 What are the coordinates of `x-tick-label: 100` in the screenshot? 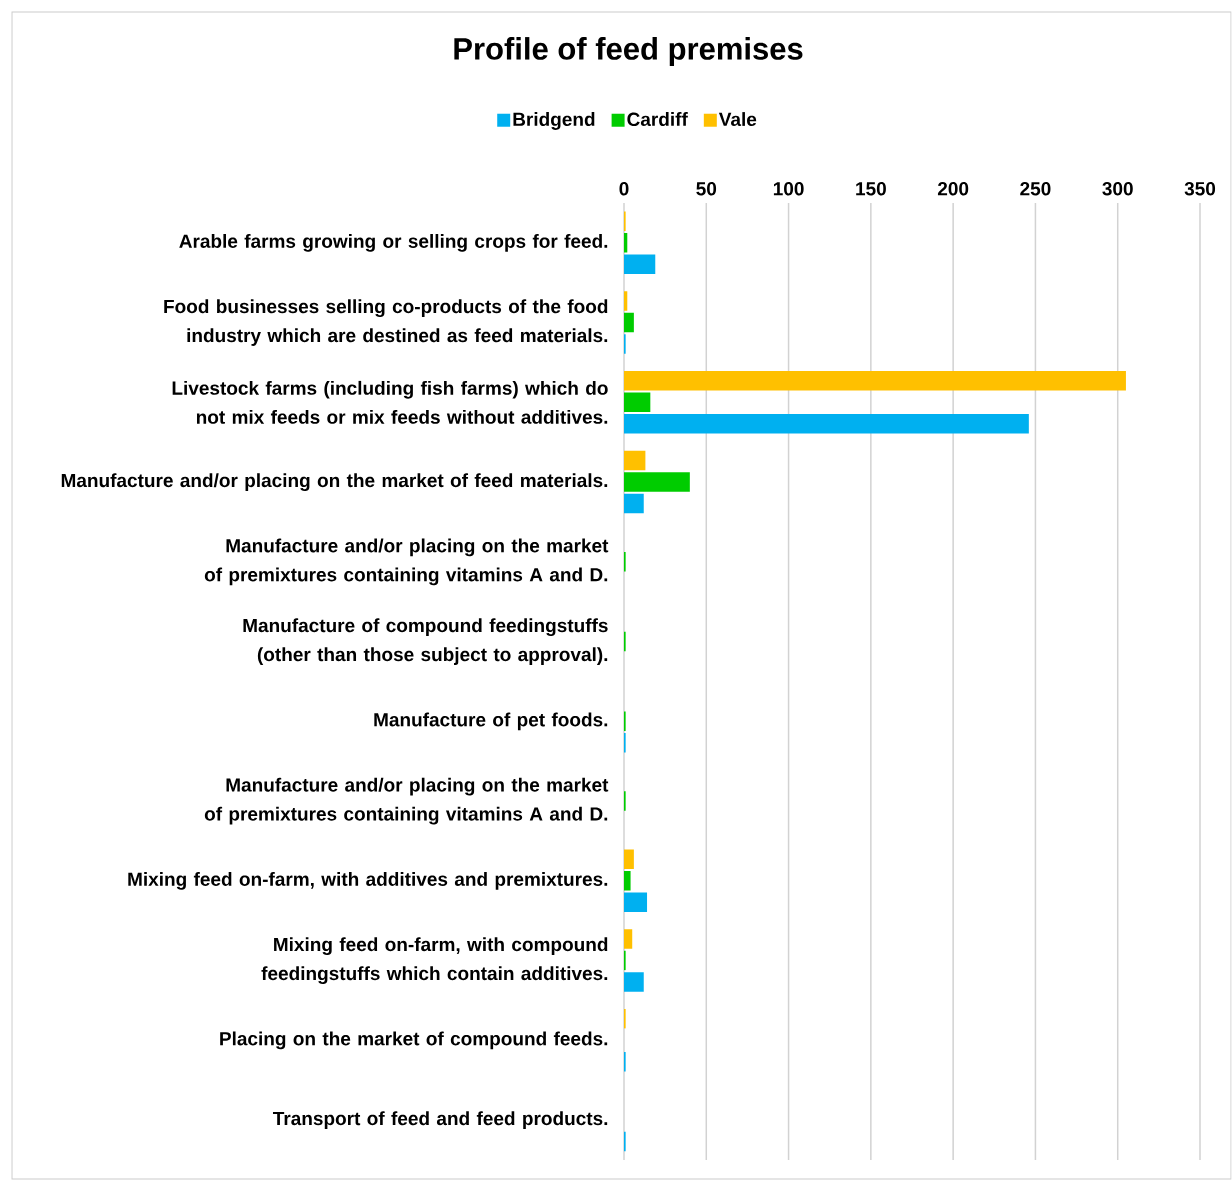 It's located at (788, 189).